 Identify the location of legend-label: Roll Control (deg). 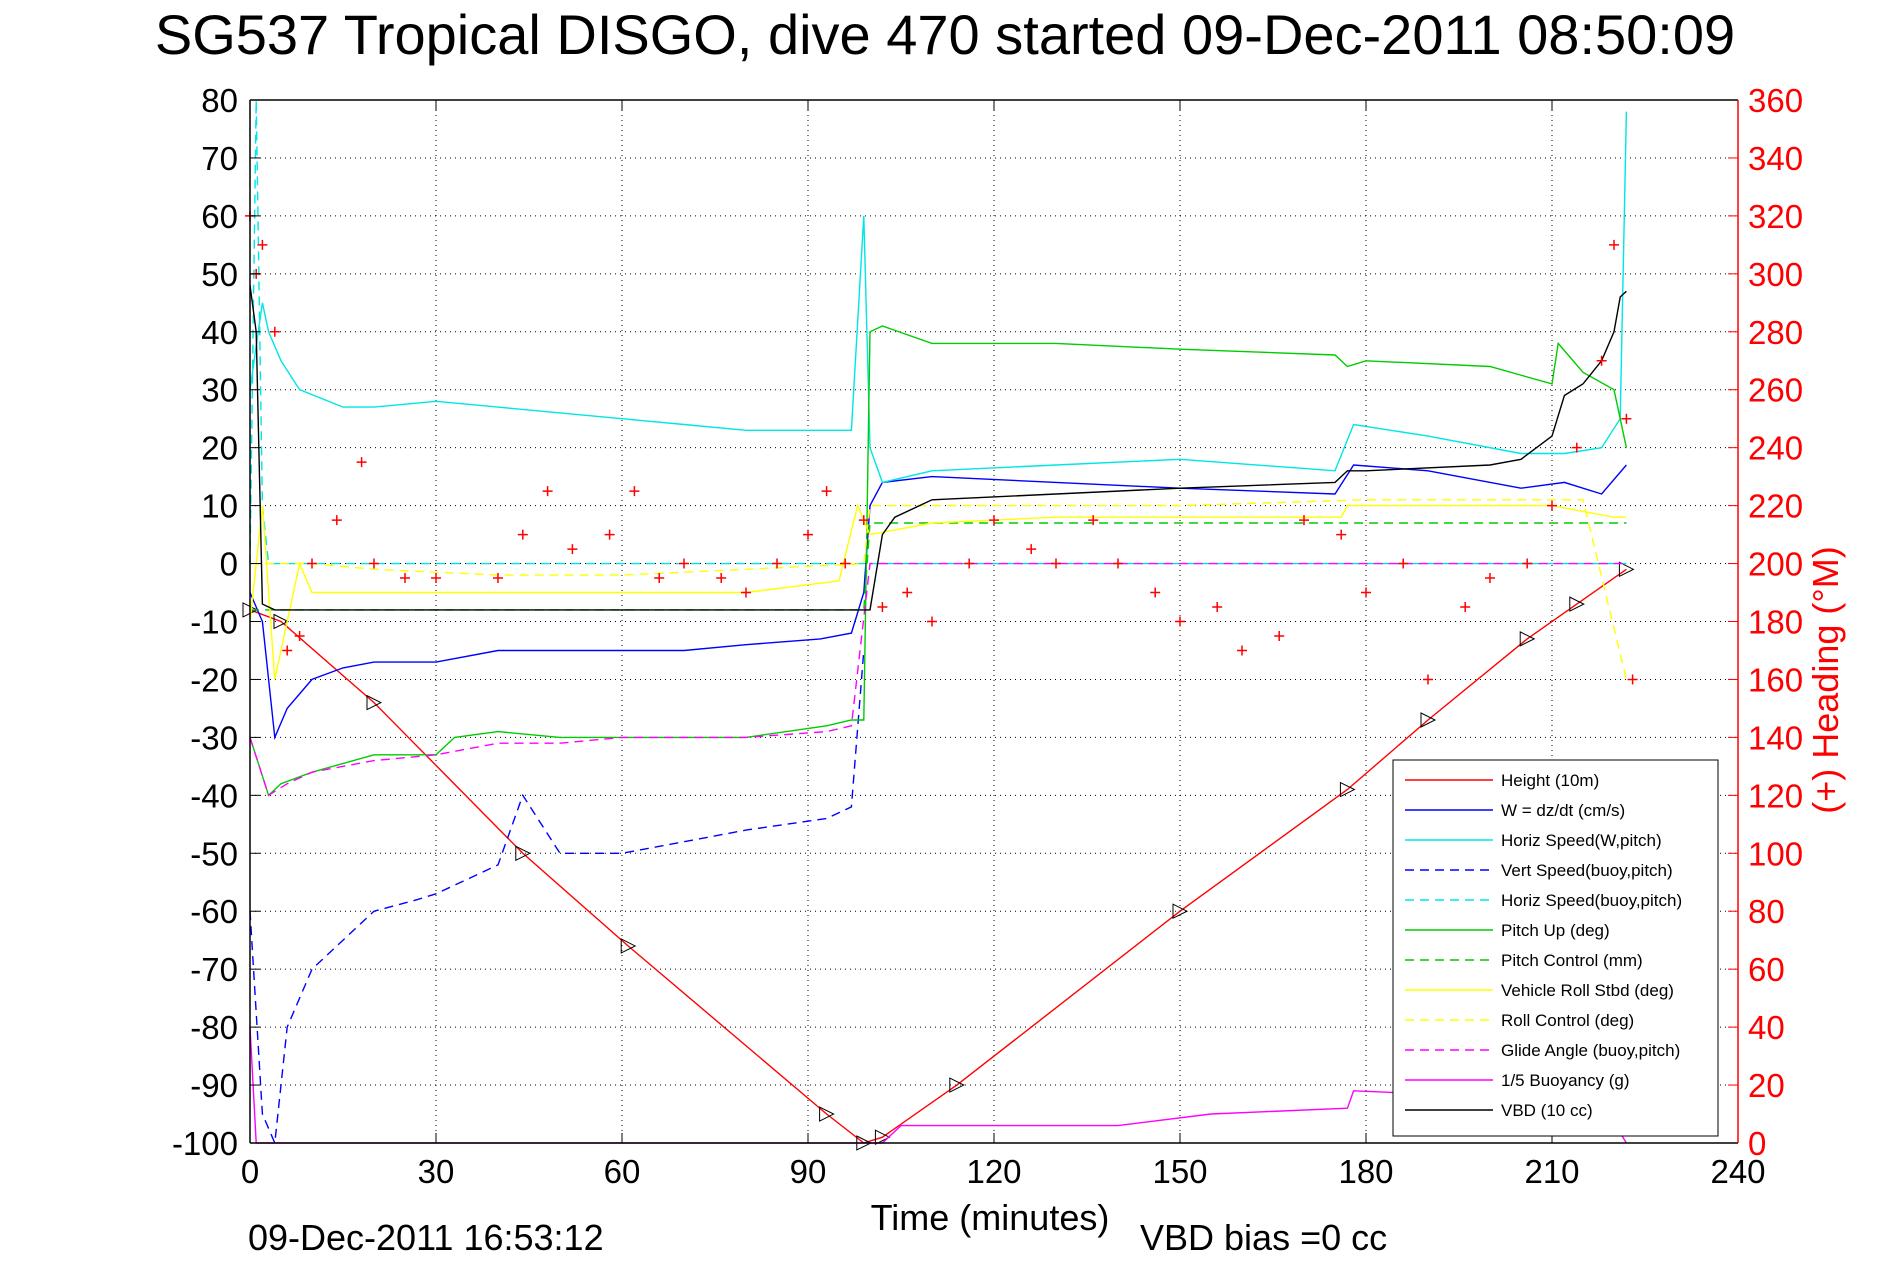
(1567, 1020).